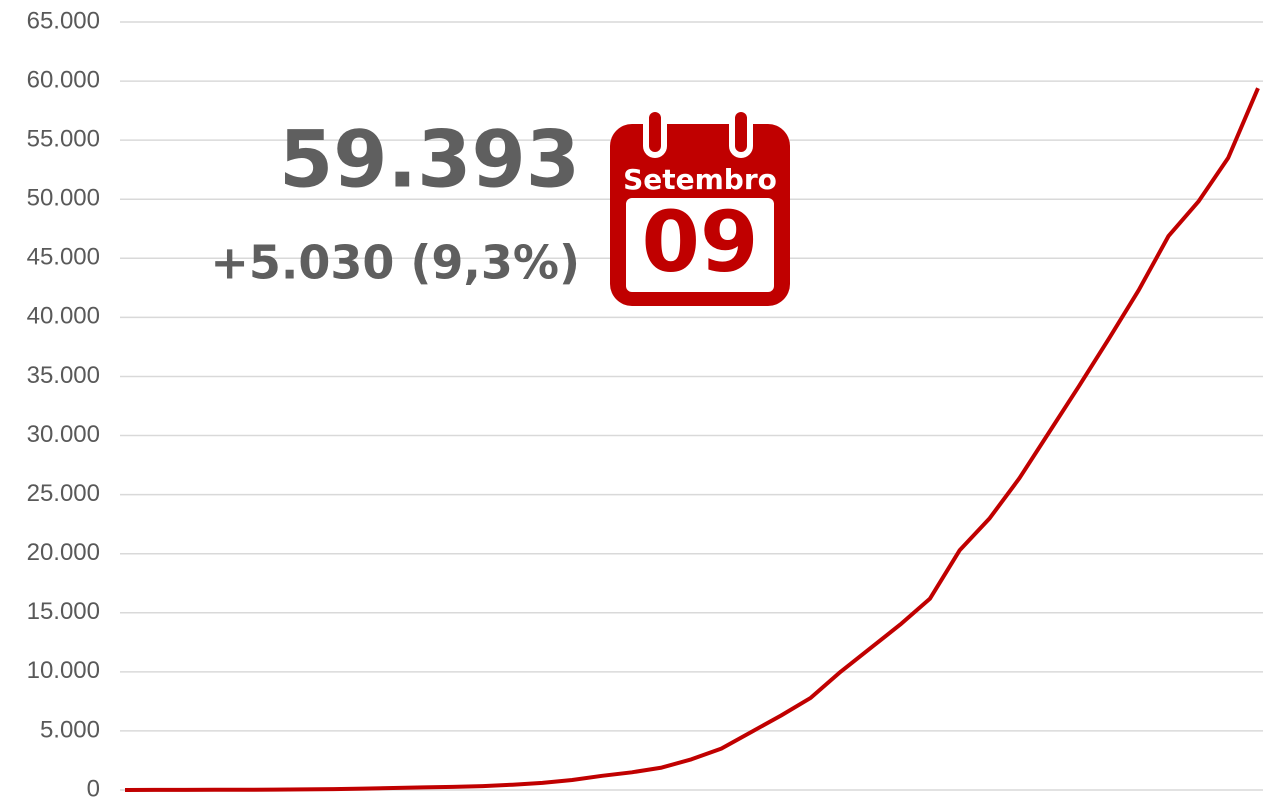 This screenshot has width=1263, height=803. Describe the element at coordinates (63, 552) in the screenshot. I see `y-tick-label: 20.000` at that location.